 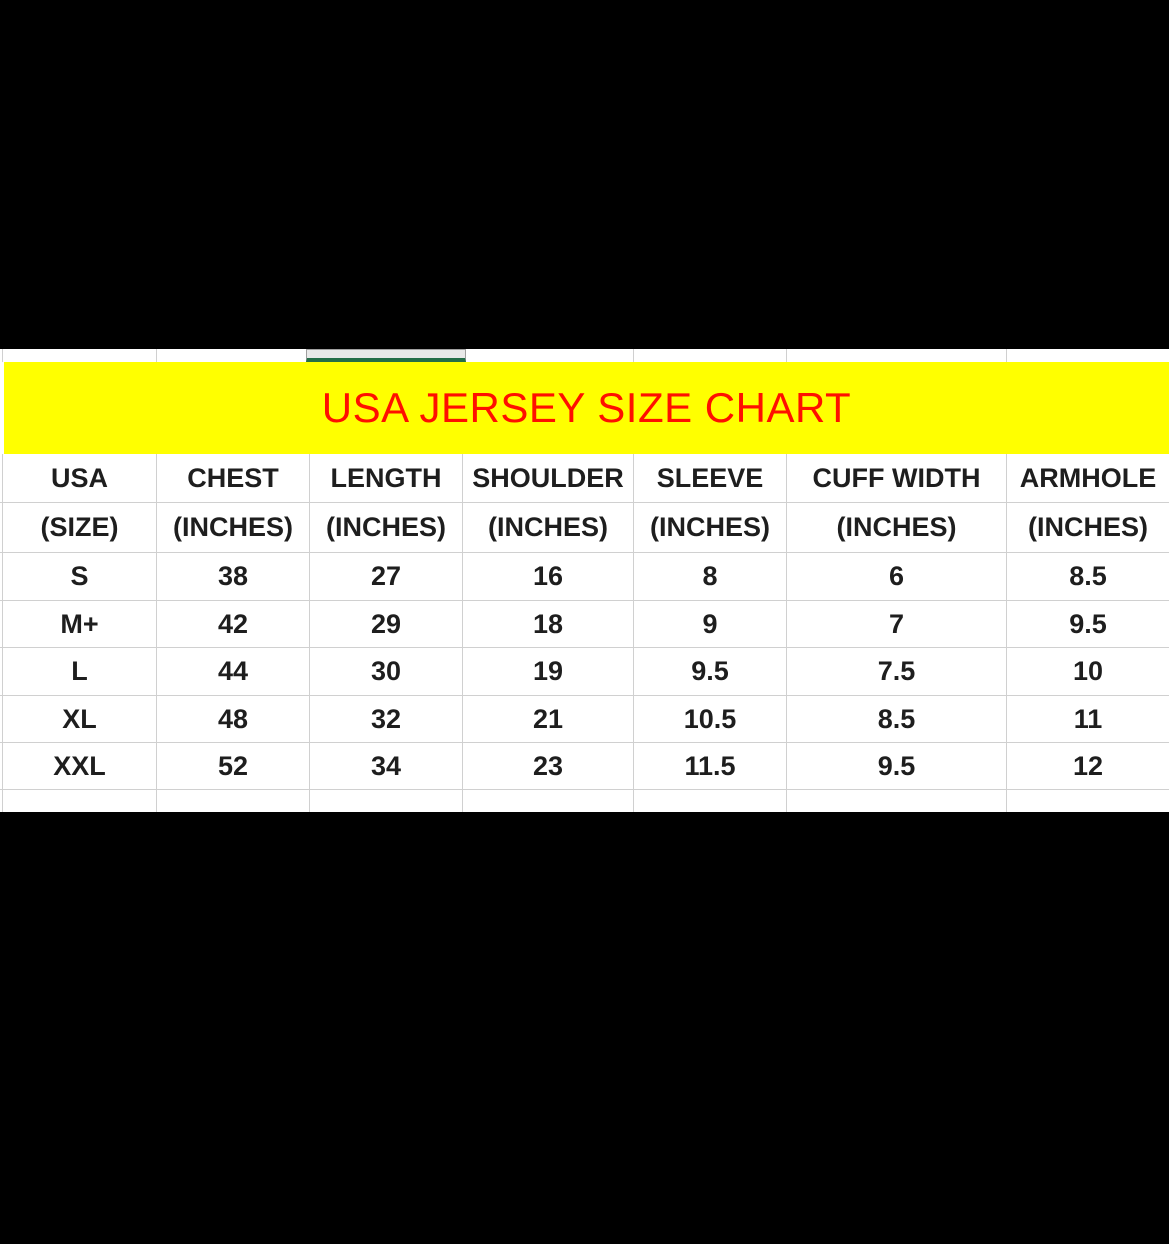 What do you see at coordinates (897, 672) in the screenshot?
I see `cell-l-cuff-width: 7.5` at bounding box center [897, 672].